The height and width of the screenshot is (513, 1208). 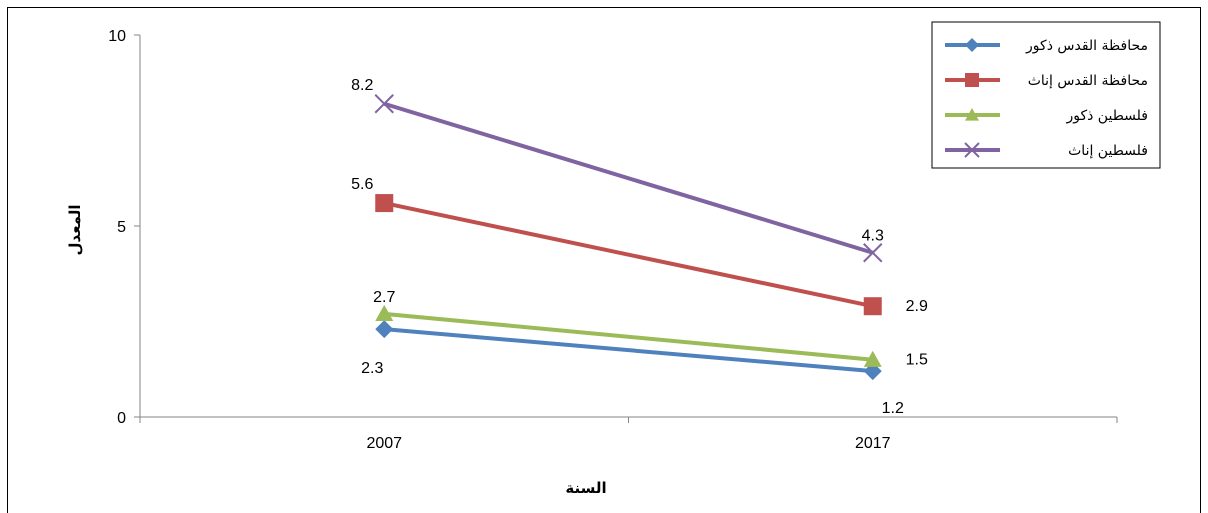 What do you see at coordinates (362, 184) in the screenshot?
I see `data-label: 5.6` at bounding box center [362, 184].